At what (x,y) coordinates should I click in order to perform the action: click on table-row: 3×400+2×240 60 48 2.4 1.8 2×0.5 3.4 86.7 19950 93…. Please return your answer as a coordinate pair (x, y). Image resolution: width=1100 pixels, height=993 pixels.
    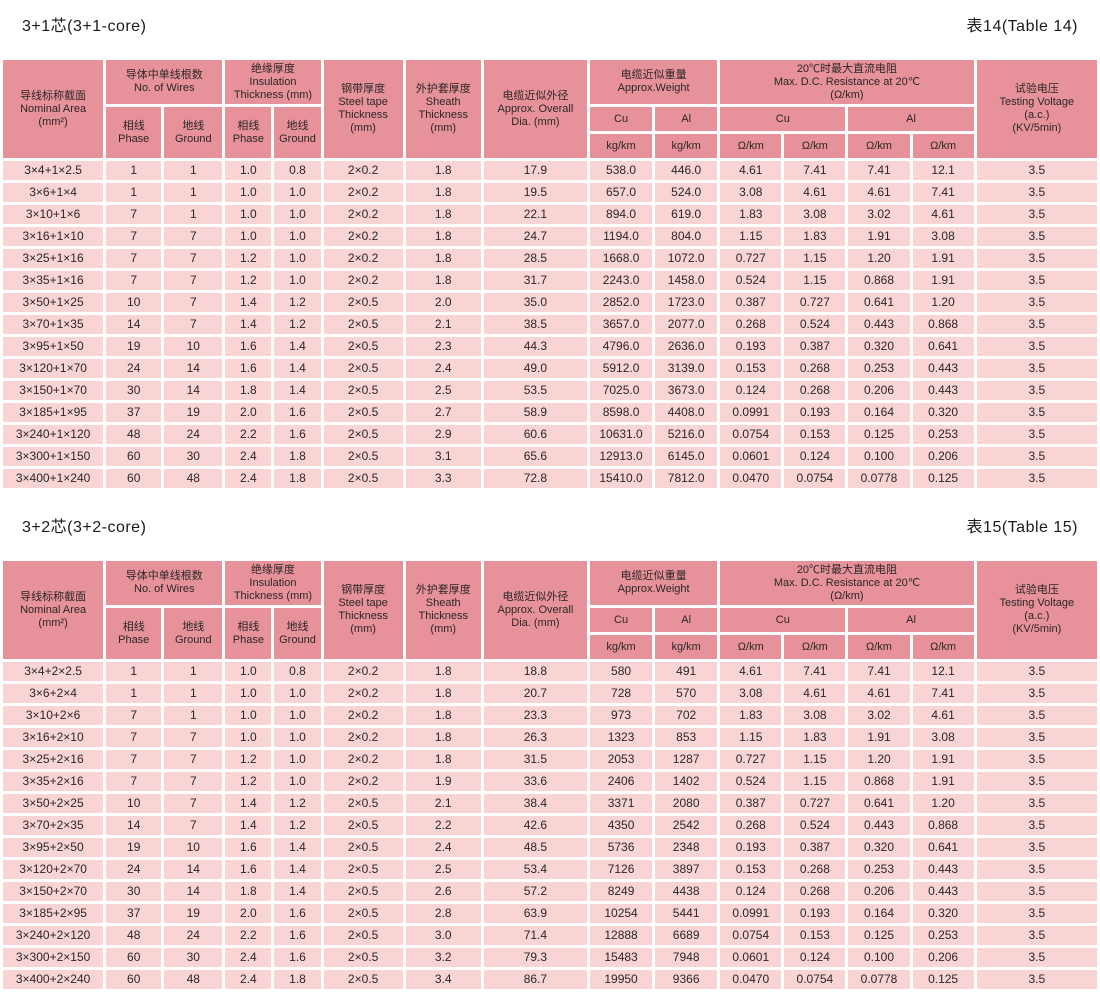
    Looking at the image, I should click on (550, 979).